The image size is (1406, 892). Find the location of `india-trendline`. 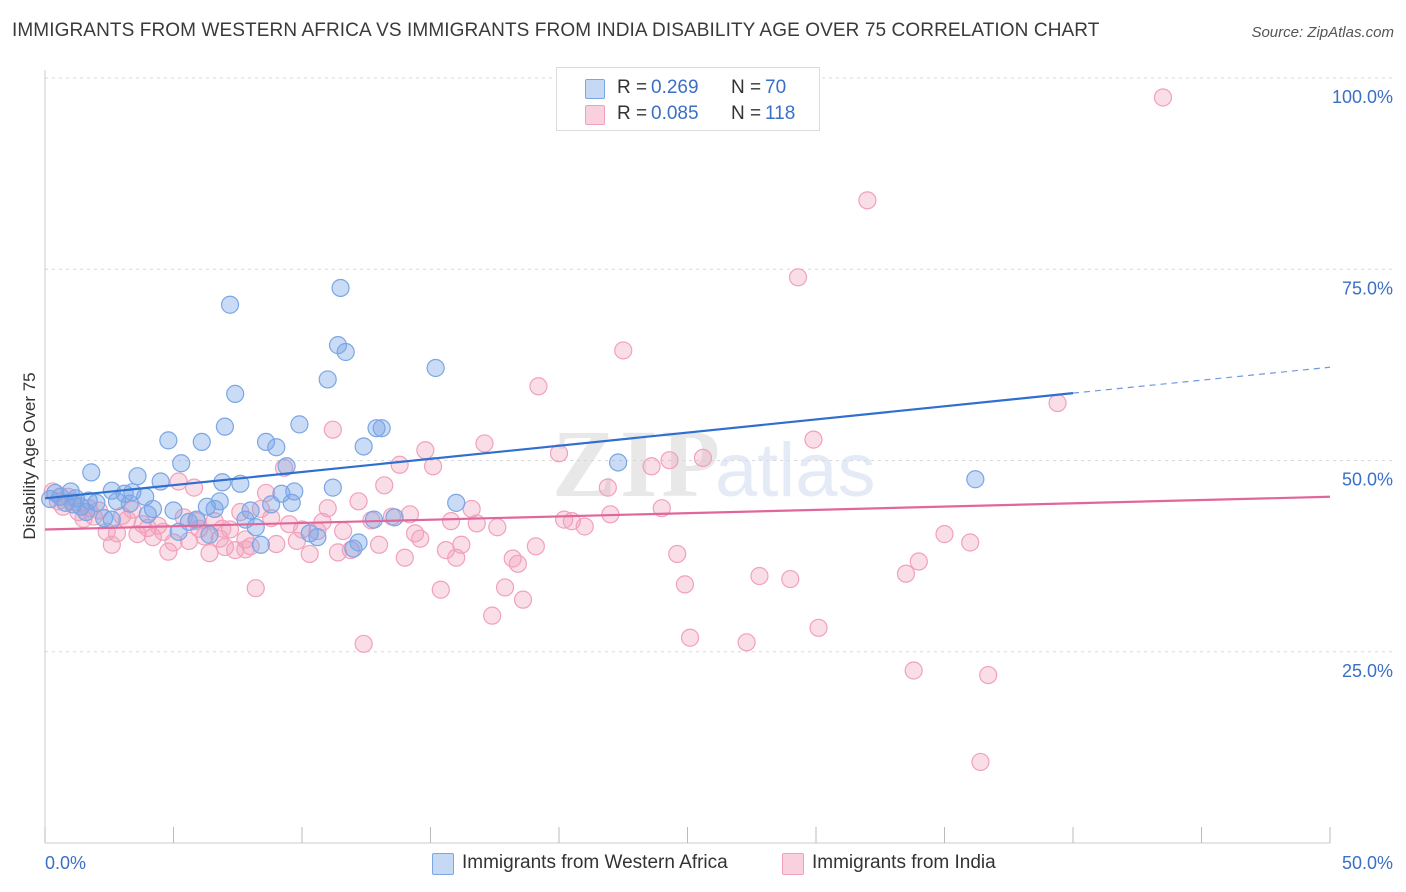

india-trendline is located at coordinates (687, 513).